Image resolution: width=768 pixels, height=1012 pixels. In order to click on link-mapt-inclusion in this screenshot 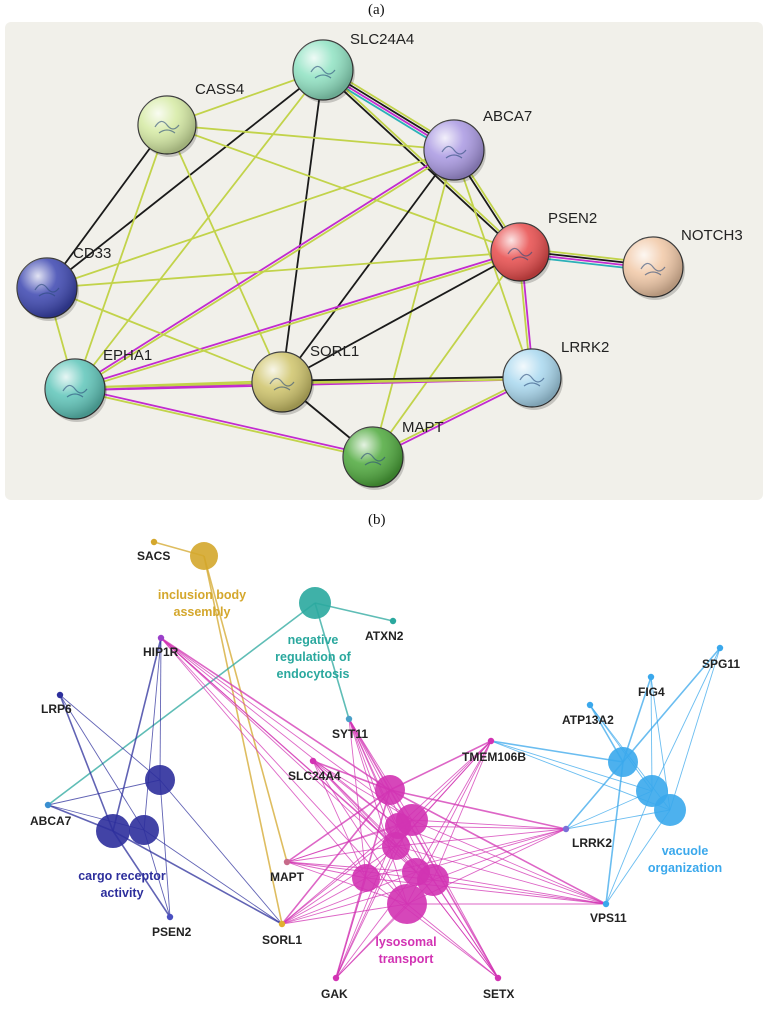, I will do `click(245, 709)`.